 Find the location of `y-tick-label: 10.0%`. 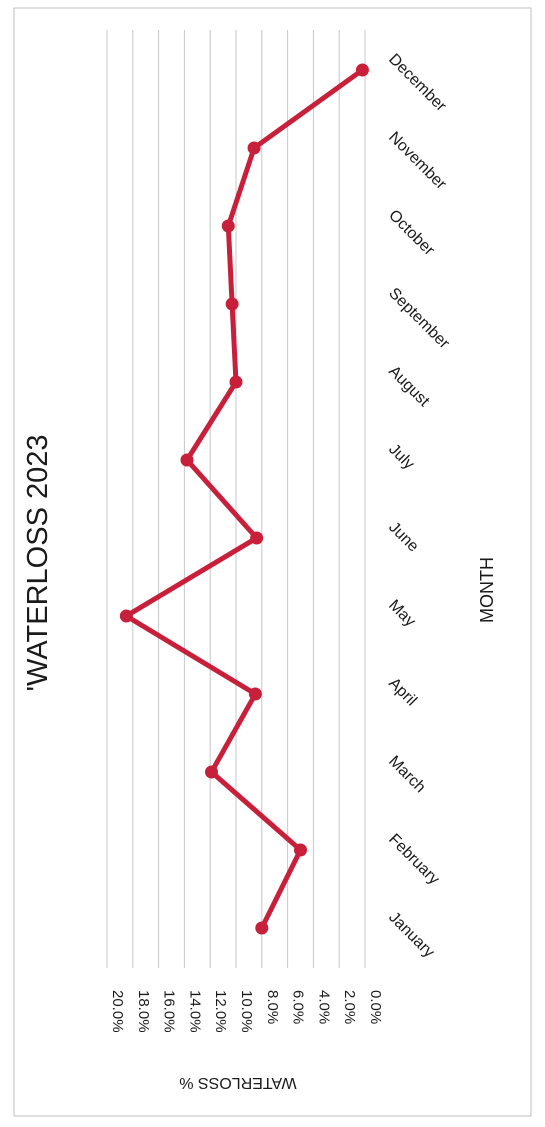

y-tick-label: 10.0% is located at coordinates (246, 1011).